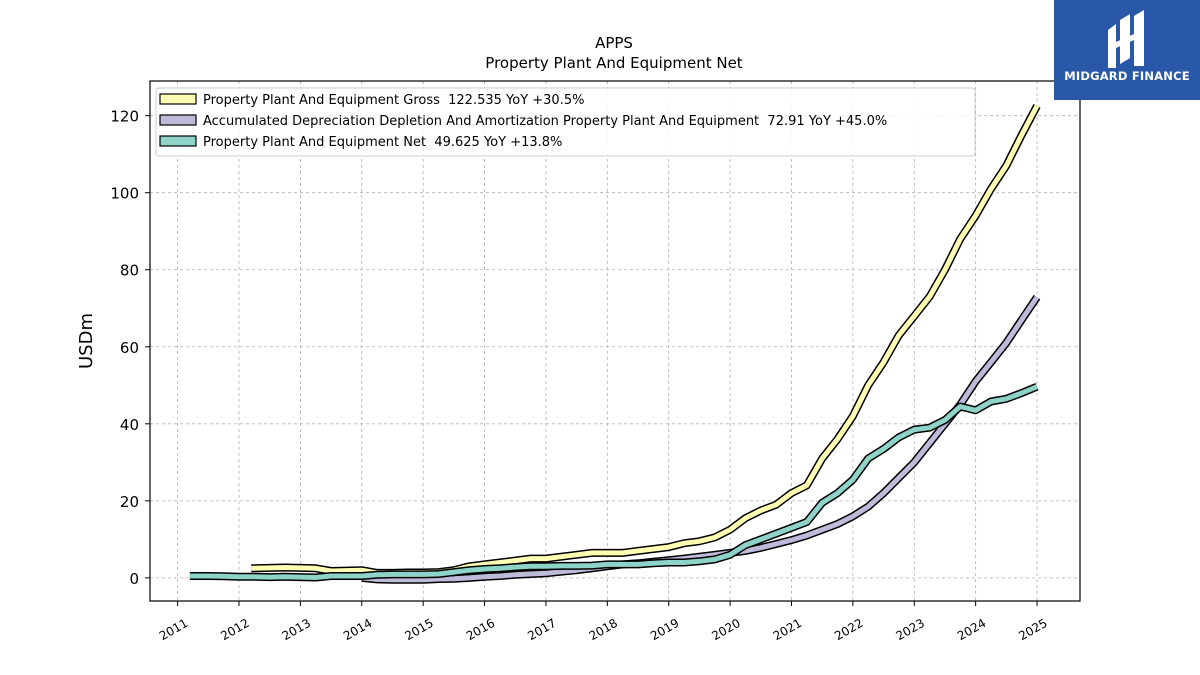  I want to click on x-tick-label: 2014, so click(357, 629).